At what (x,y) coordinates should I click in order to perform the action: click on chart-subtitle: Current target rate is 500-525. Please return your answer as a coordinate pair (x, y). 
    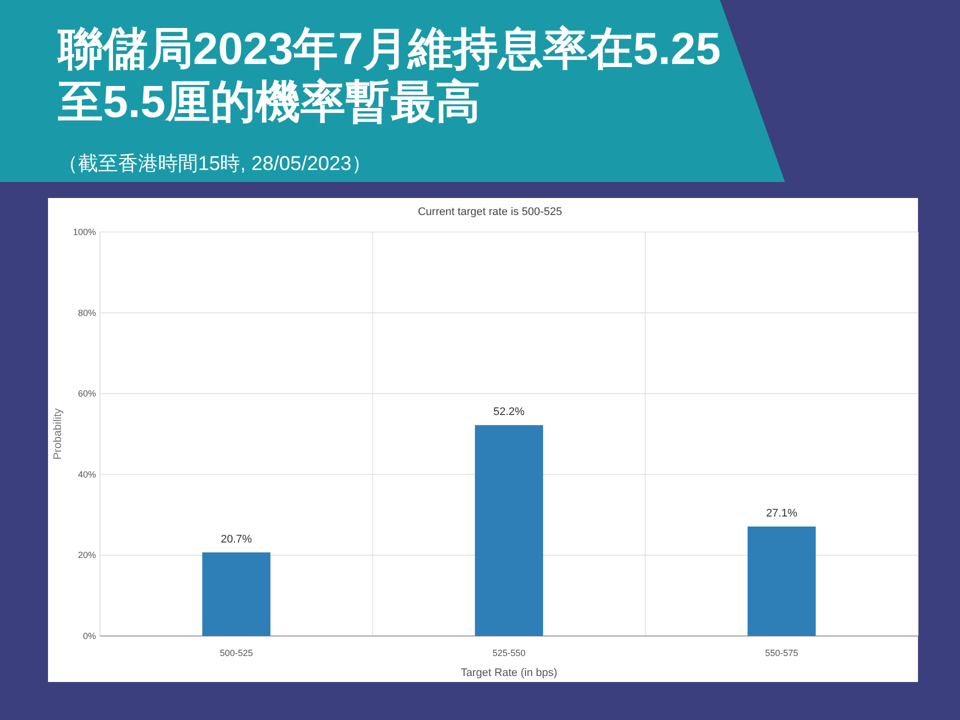
    Looking at the image, I should click on (490, 212).